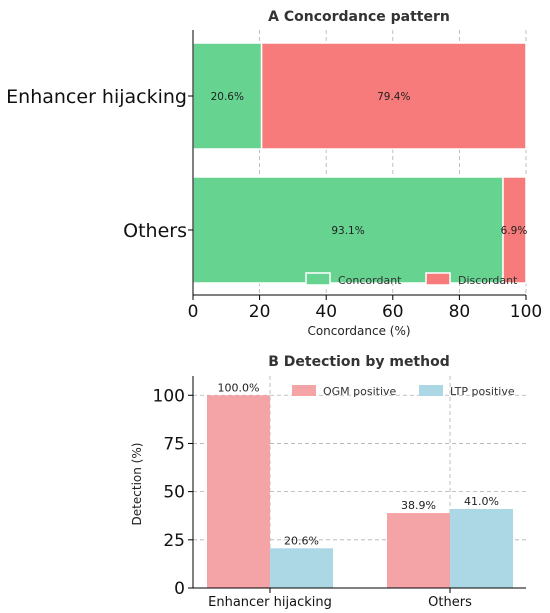 The width and height of the screenshot is (550, 613). Describe the element at coordinates (260, 312) in the screenshot. I see `x-tick-label: 20` at that location.